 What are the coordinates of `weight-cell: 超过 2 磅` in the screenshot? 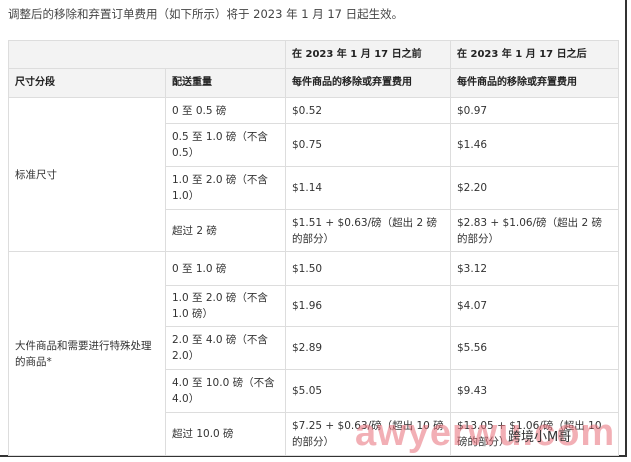 It's located at (225, 230).